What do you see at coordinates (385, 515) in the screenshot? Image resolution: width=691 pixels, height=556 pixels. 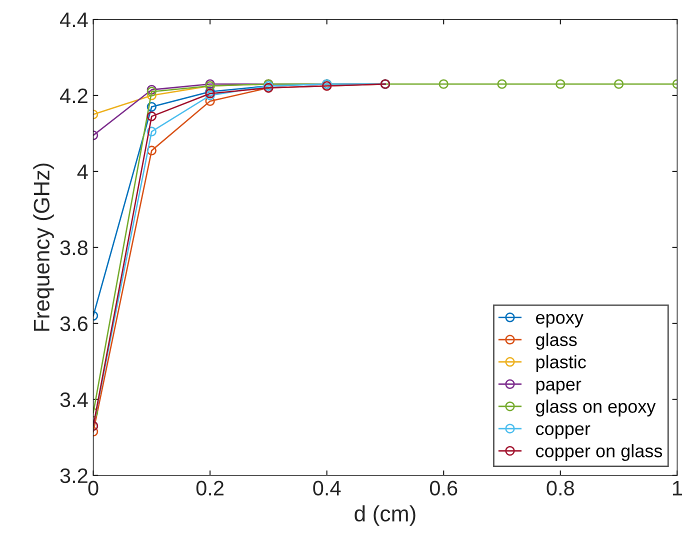 I see `x-axis-title: d (cm)` at bounding box center [385, 515].